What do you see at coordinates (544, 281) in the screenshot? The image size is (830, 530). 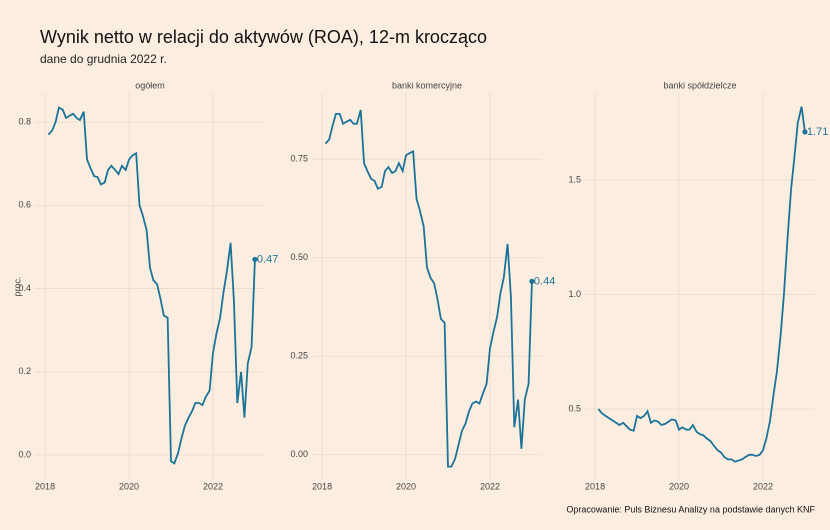 I see `value-label: 0.44` at bounding box center [544, 281].